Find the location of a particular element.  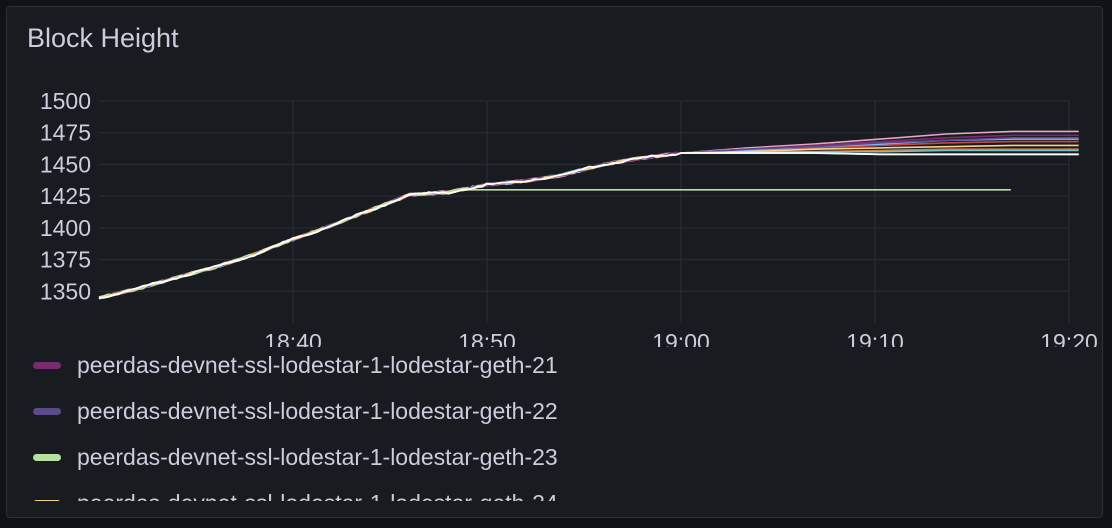

panel-title: Block Height is located at coordinates (103, 38).